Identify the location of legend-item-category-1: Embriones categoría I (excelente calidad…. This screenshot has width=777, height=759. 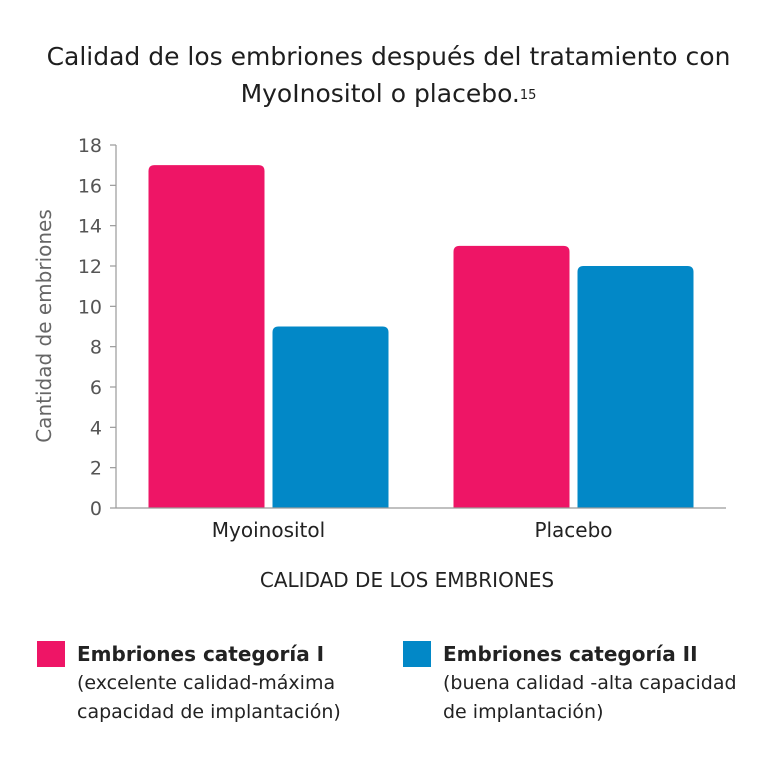
(217, 683).